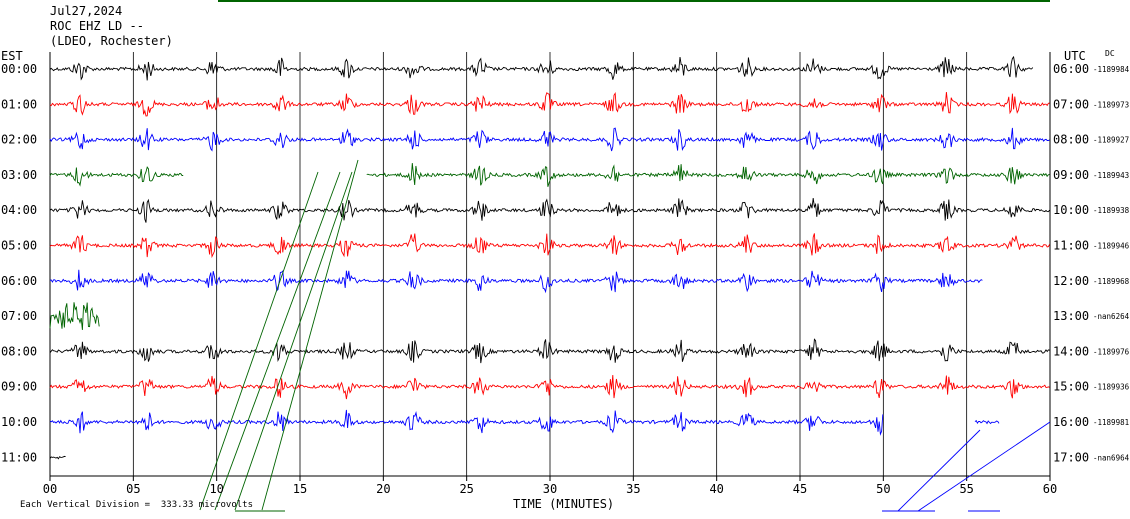  Describe the element at coordinates (1071, 351) in the screenshot. I see `utc-label: 14:00` at that location.